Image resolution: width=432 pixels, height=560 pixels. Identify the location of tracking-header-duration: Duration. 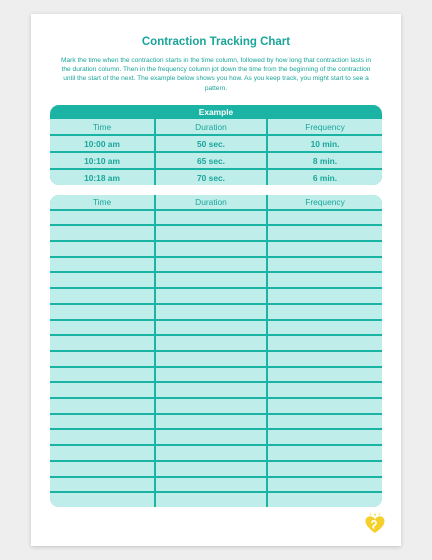
(211, 202).